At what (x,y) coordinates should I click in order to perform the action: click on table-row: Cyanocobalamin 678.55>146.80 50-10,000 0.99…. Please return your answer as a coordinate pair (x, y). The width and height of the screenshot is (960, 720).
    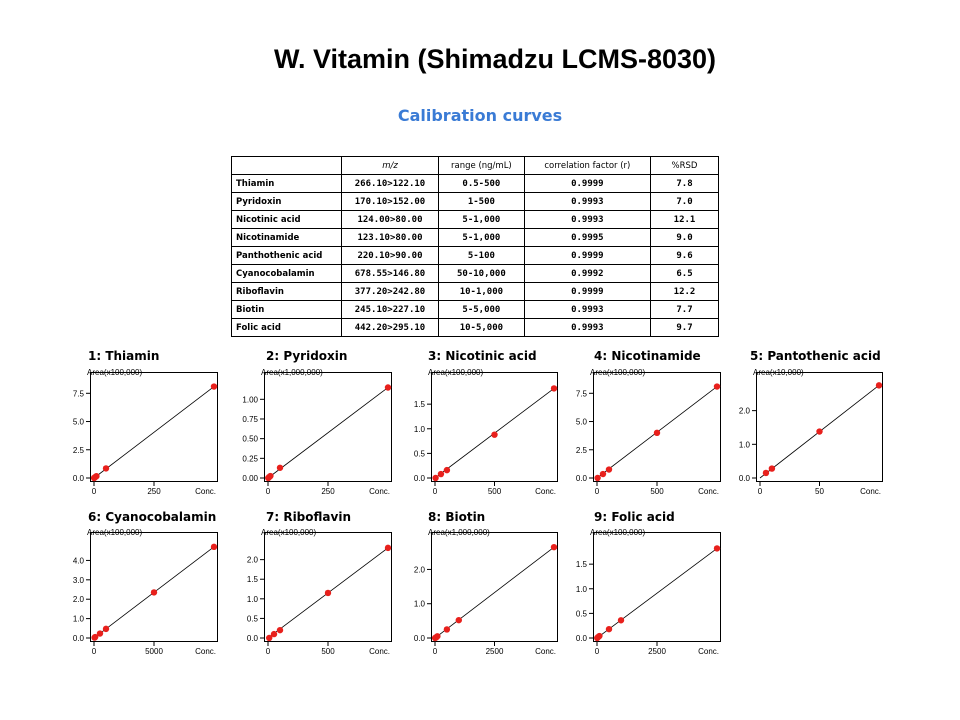
    Looking at the image, I should click on (475, 273).